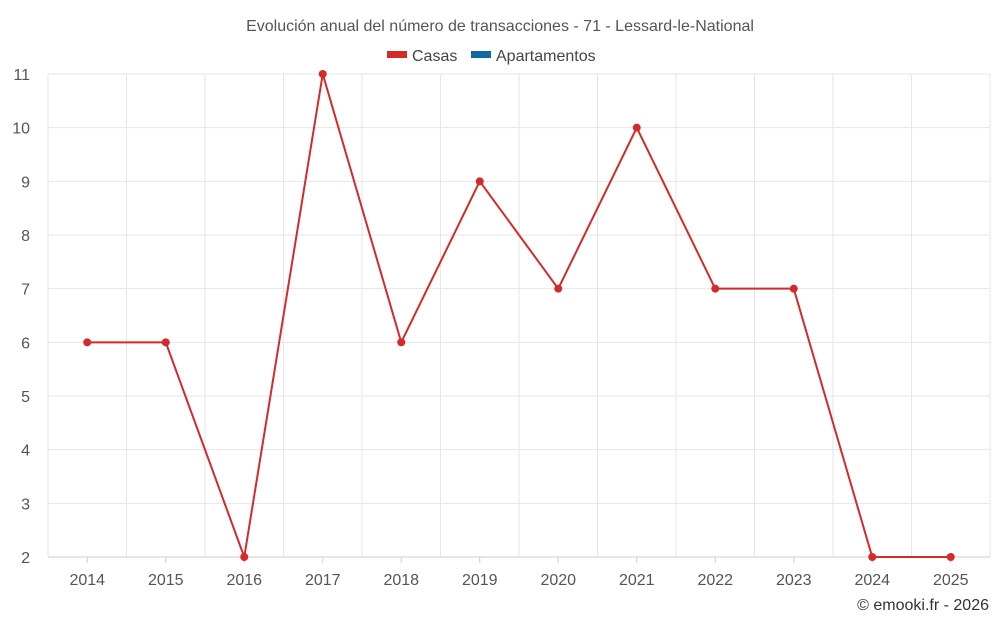 This screenshot has height=625, width=1000. What do you see at coordinates (244, 580) in the screenshot?
I see `x-tick-label: 2016` at bounding box center [244, 580].